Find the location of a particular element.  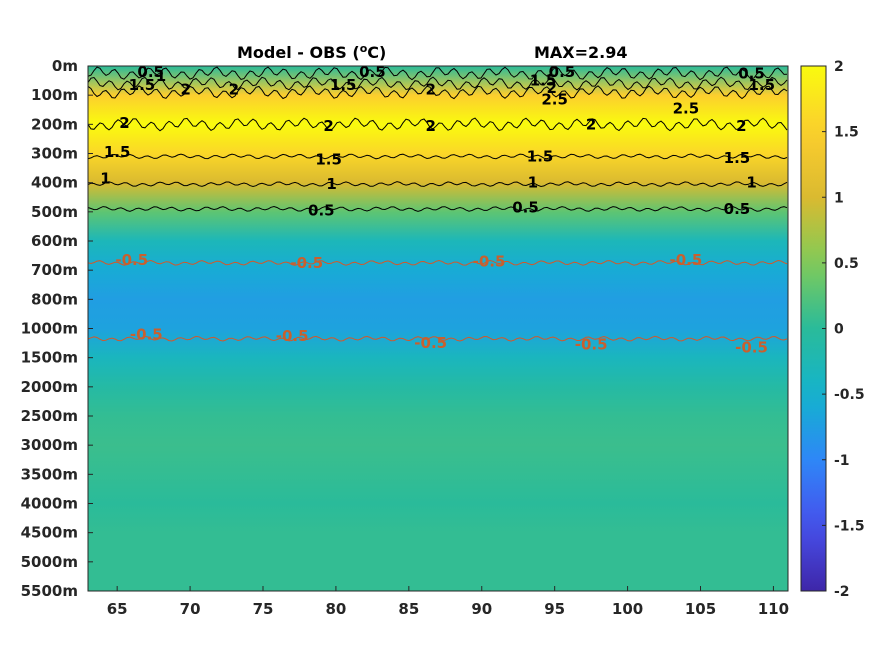

y-tick-label: 3000m is located at coordinates (49, 445).